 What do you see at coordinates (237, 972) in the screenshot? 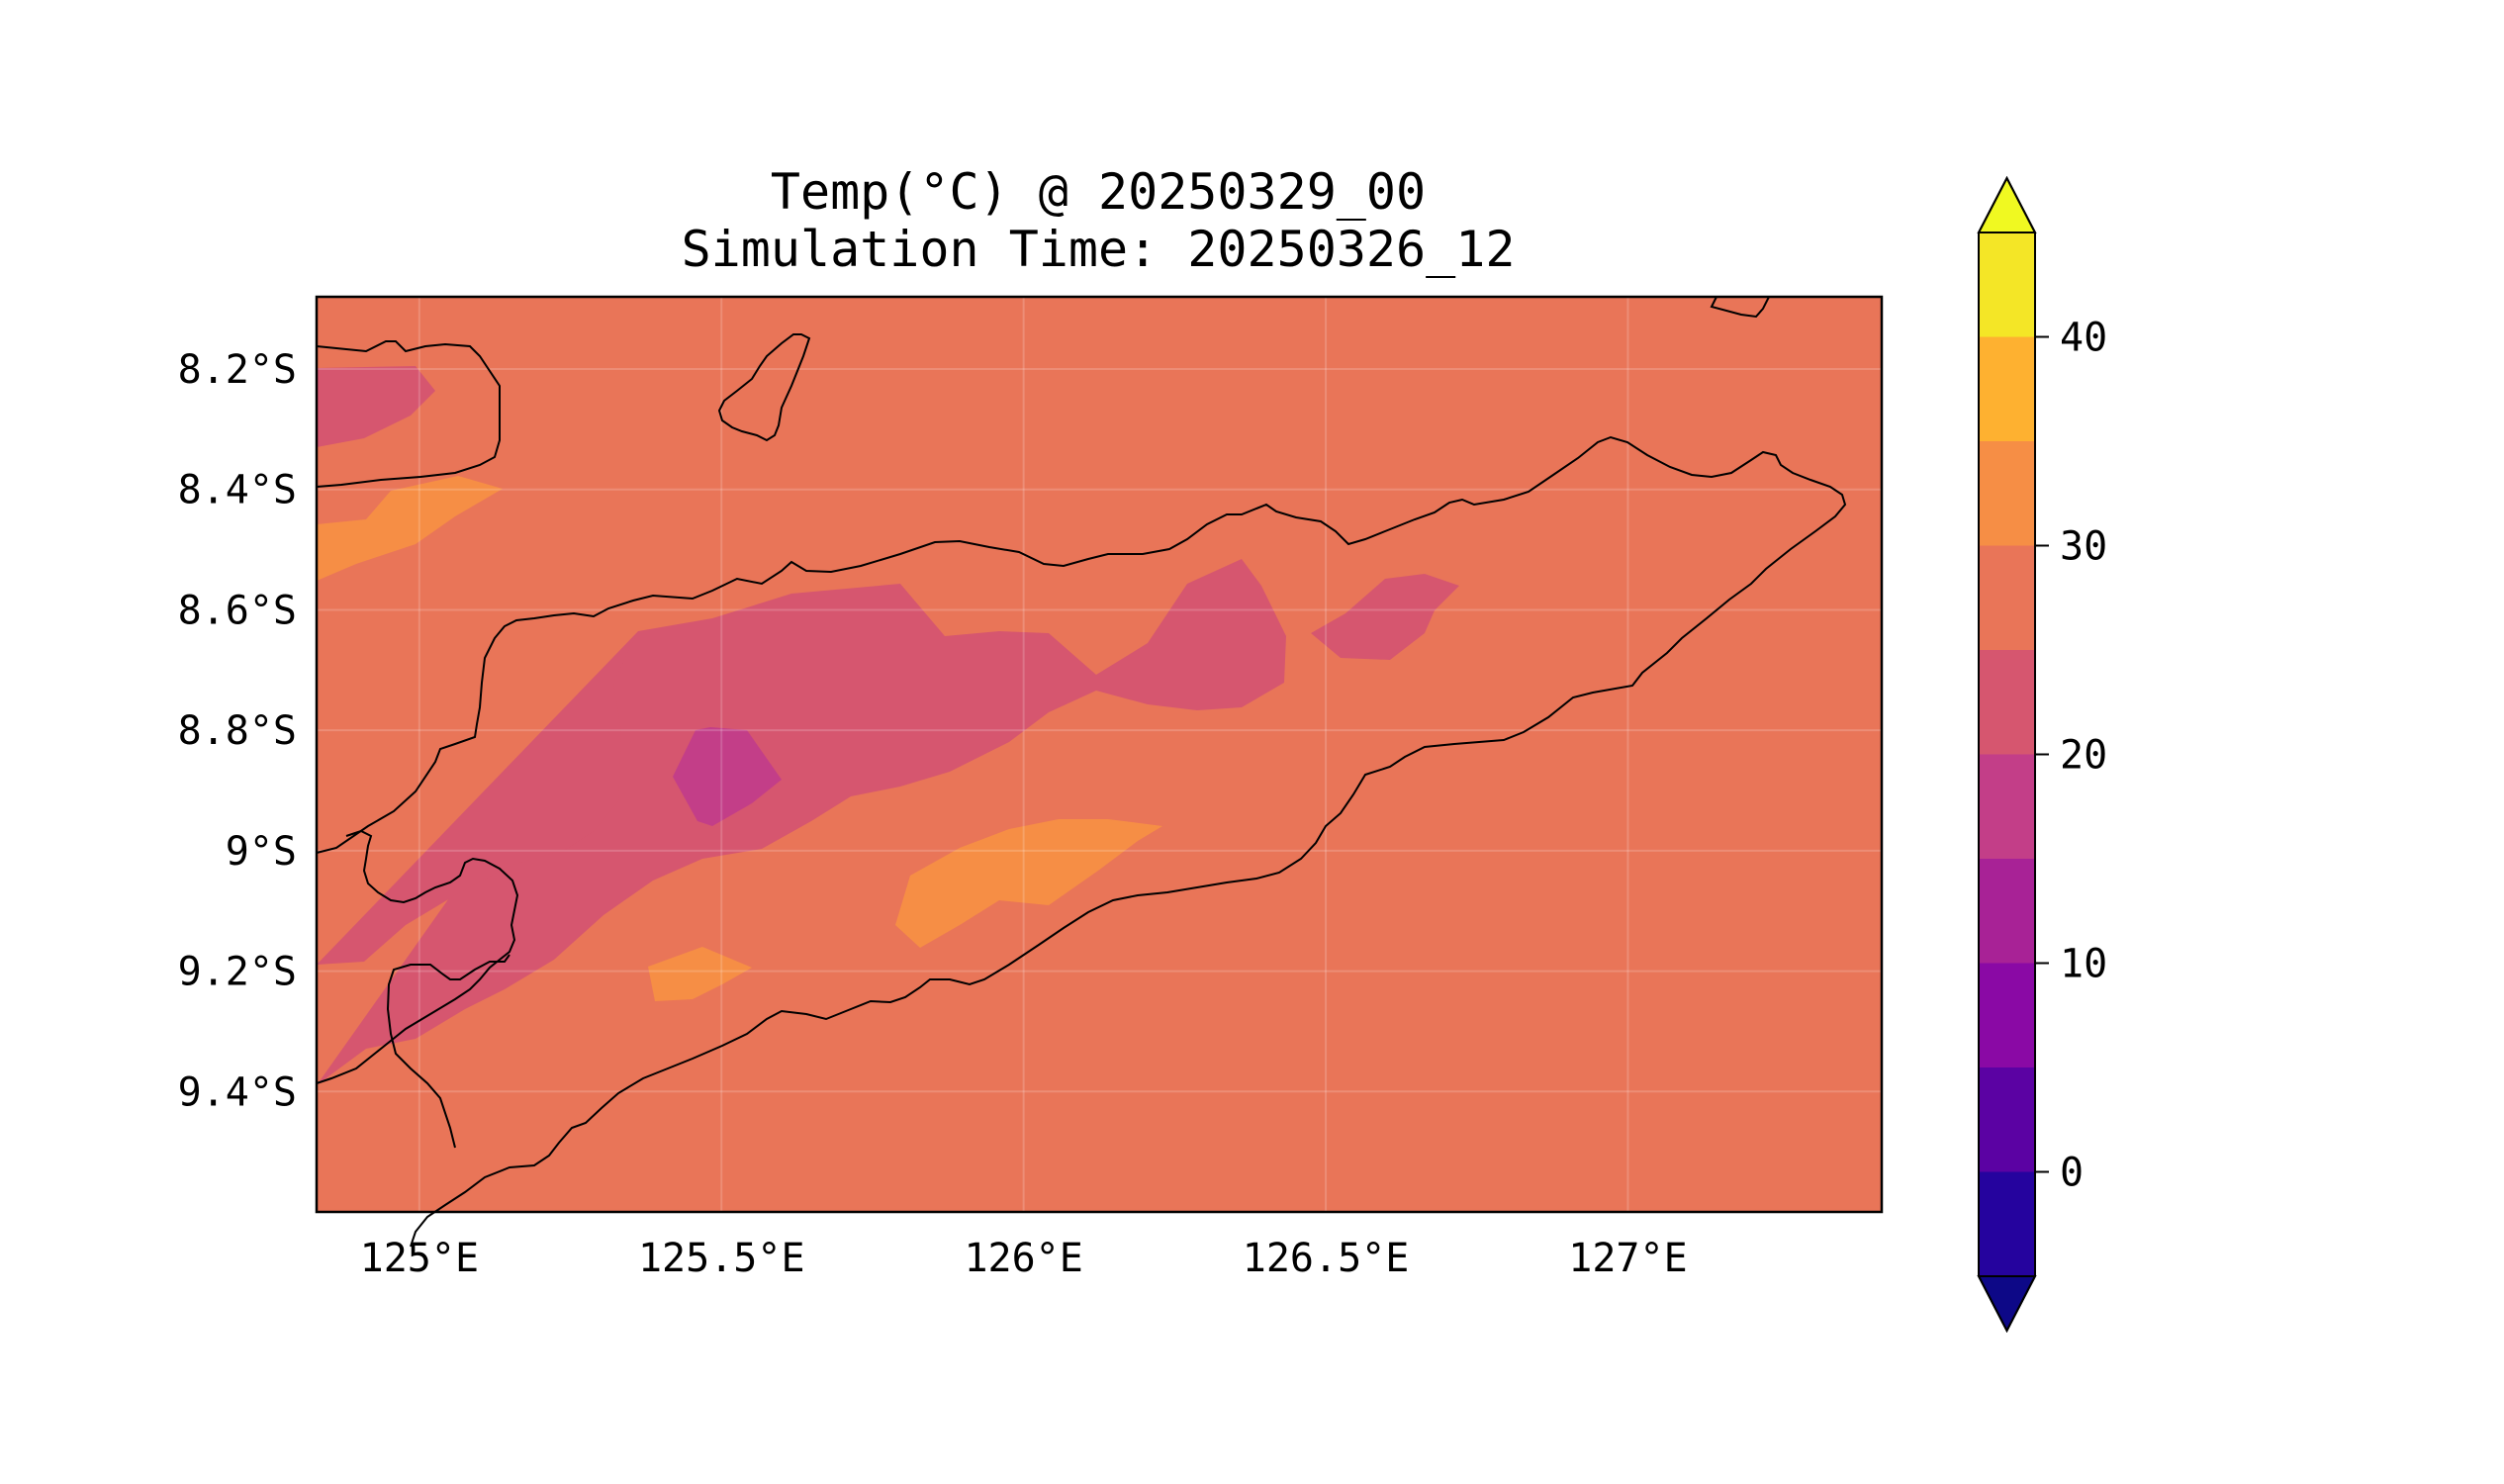
I see `y-tick-label: 9.2°S` at bounding box center [237, 972].